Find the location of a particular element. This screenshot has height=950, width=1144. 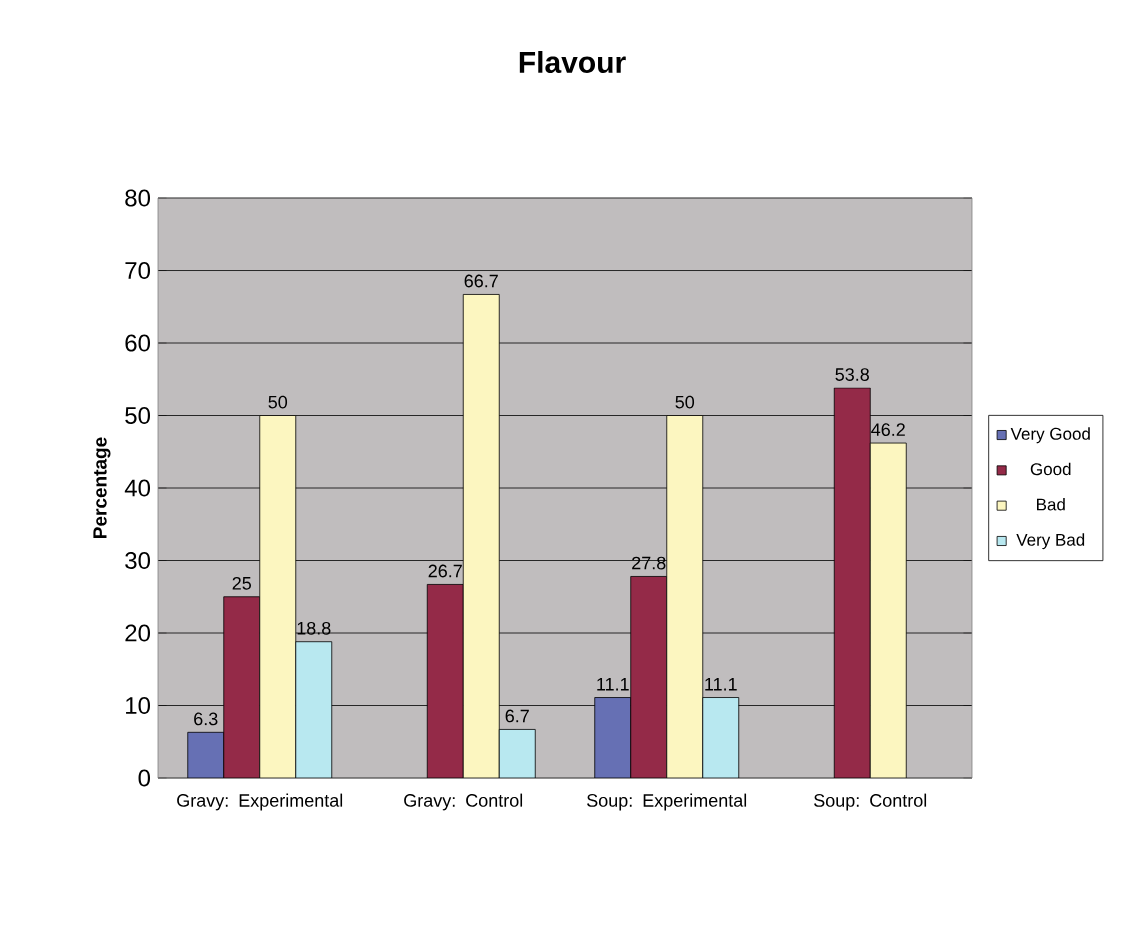

x-tick-label: Soup: Control is located at coordinates (870, 802).